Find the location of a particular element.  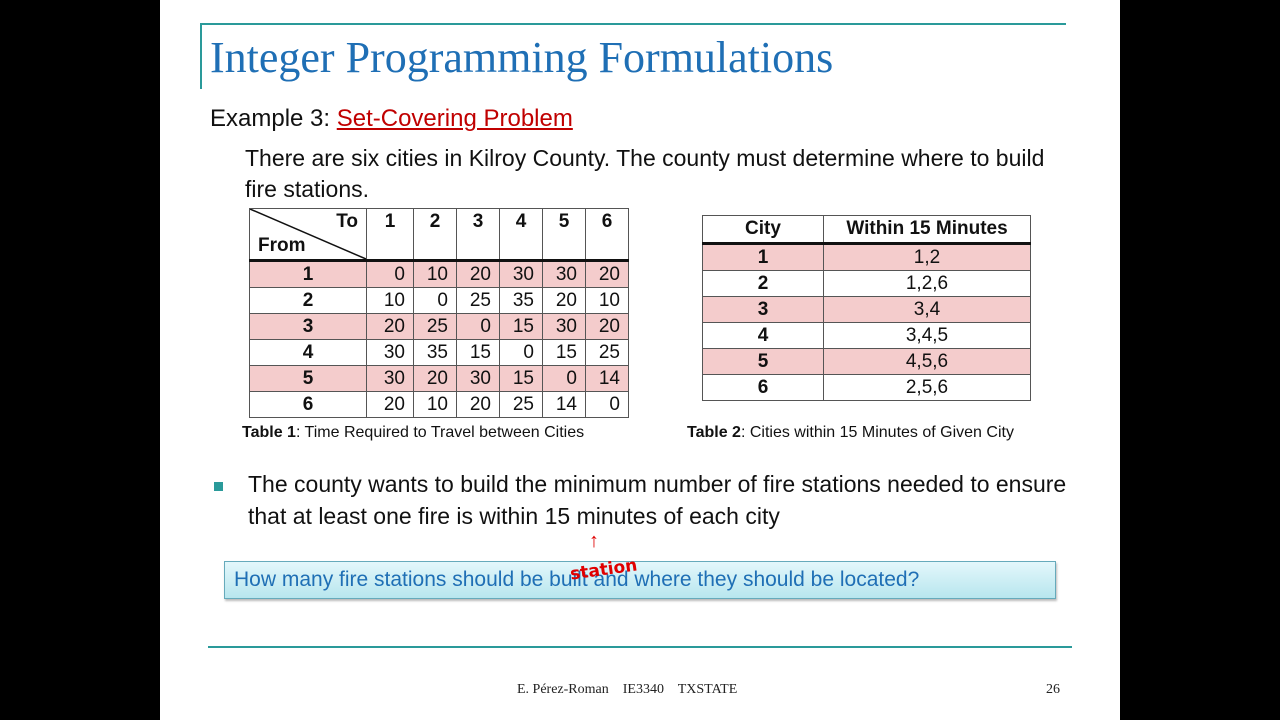

table-row: 1 1,2 is located at coordinates (866, 257).